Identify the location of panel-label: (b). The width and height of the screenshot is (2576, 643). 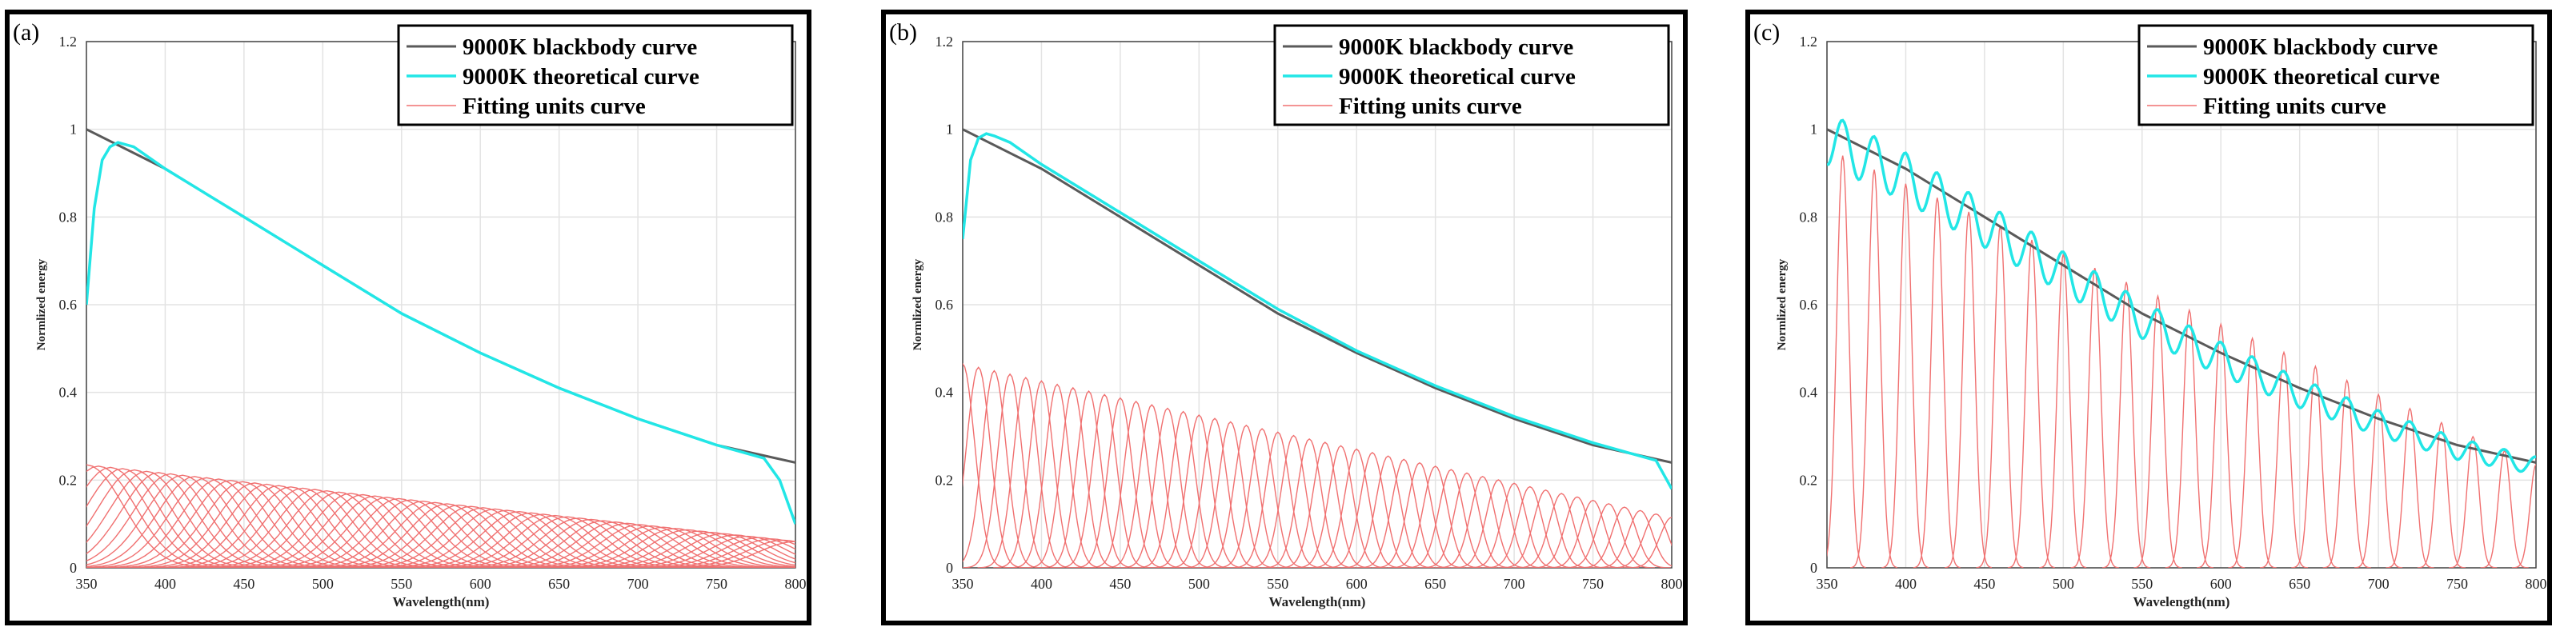
(903, 32).